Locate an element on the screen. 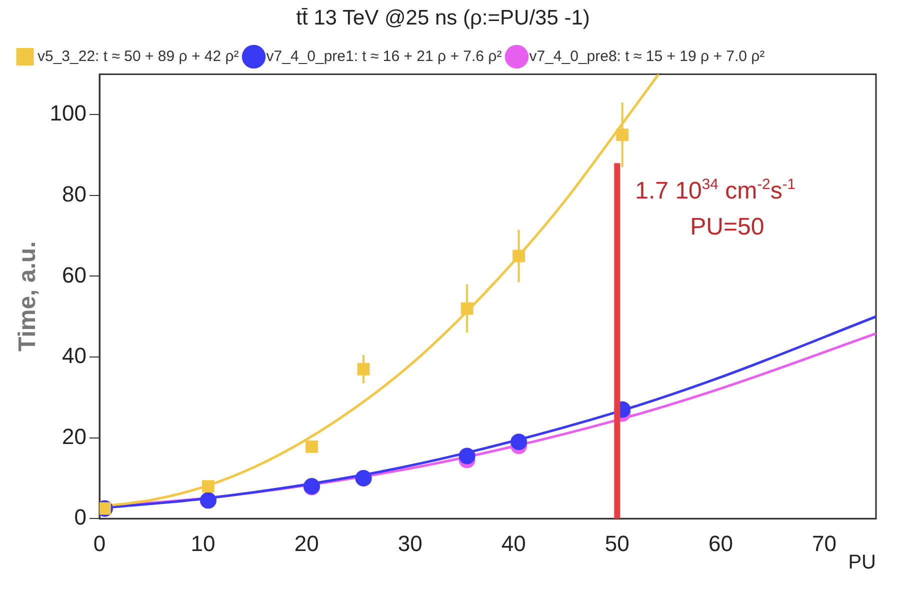 The width and height of the screenshot is (914, 589). x-tick-label: 50 is located at coordinates (617, 543).